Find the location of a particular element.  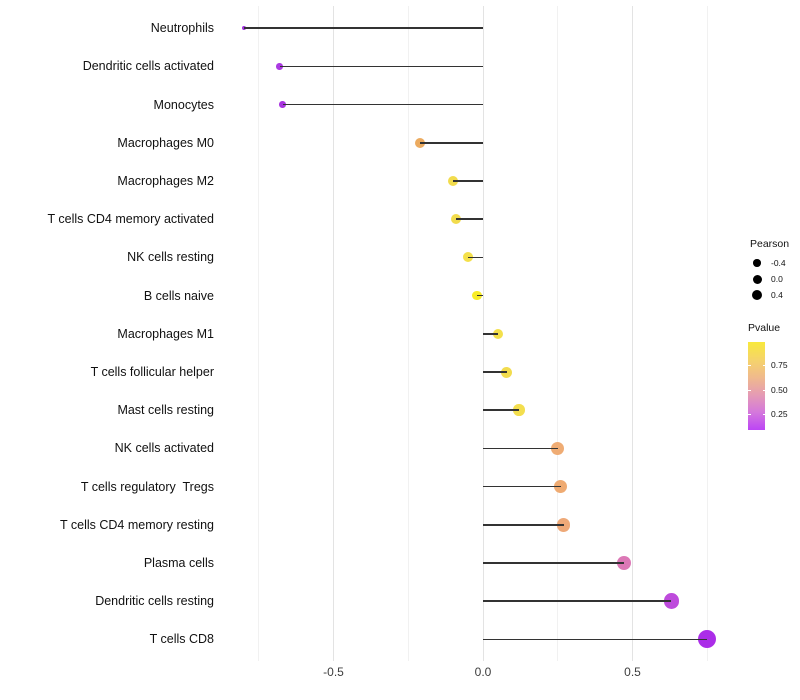

y-axis-label: Macrophages M0 is located at coordinates (165, 142).